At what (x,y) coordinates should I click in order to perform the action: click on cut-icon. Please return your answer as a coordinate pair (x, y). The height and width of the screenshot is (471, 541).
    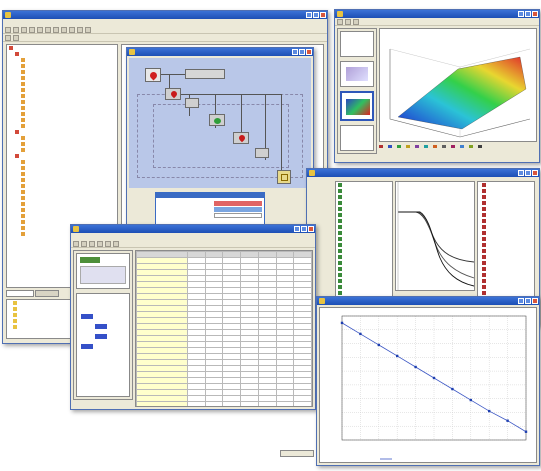
    Looking at the image, I should click on (100, 244).